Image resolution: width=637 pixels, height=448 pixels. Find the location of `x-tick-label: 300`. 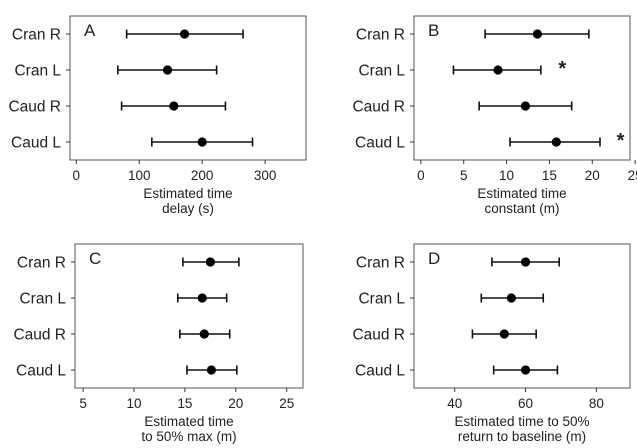

x-tick-label: 300 is located at coordinates (265, 175).